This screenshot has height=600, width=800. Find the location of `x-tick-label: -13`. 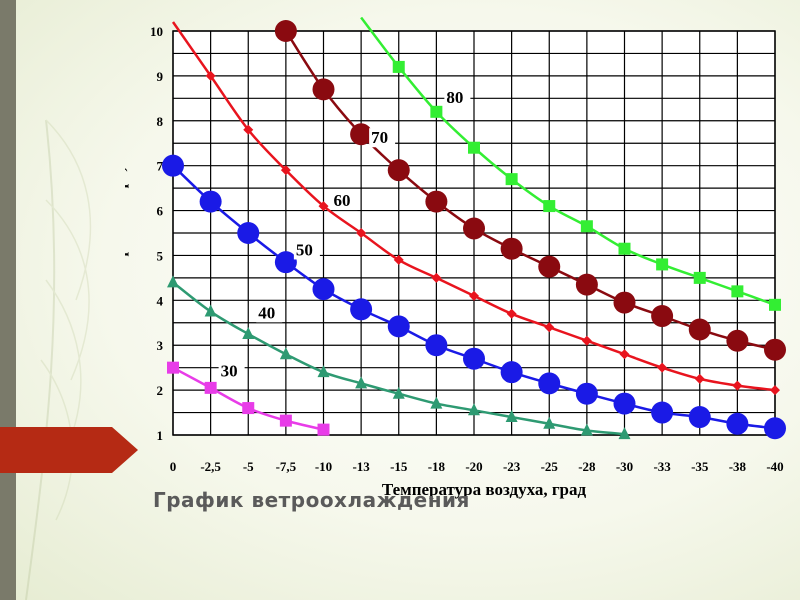

x-tick-label: -13 is located at coordinates (361, 466).